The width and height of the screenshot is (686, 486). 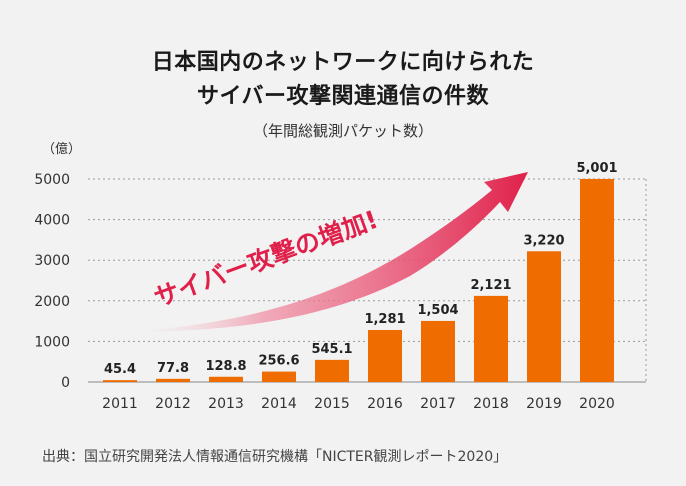 I want to click on data-label-2018: 2,121, so click(x=490, y=285).